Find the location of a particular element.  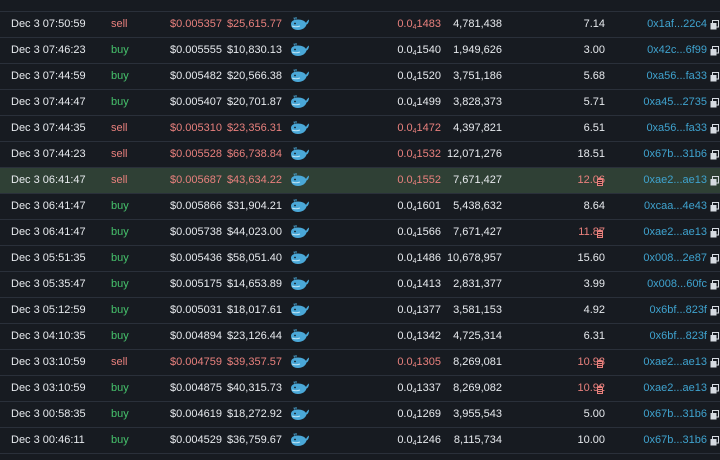

trade-price: $0.005866 is located at coordinates (196, 206).